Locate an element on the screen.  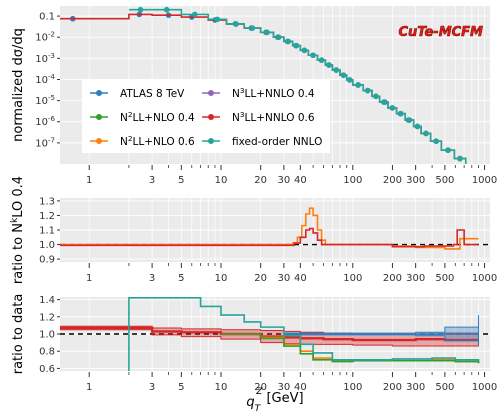
panel-middle-marks is located at coordinates (275, 228).